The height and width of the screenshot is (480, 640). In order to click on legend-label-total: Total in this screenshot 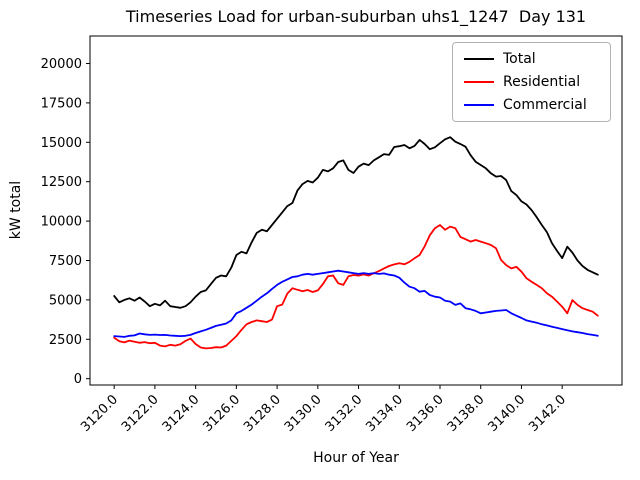, I will do `click(519, 59)`.